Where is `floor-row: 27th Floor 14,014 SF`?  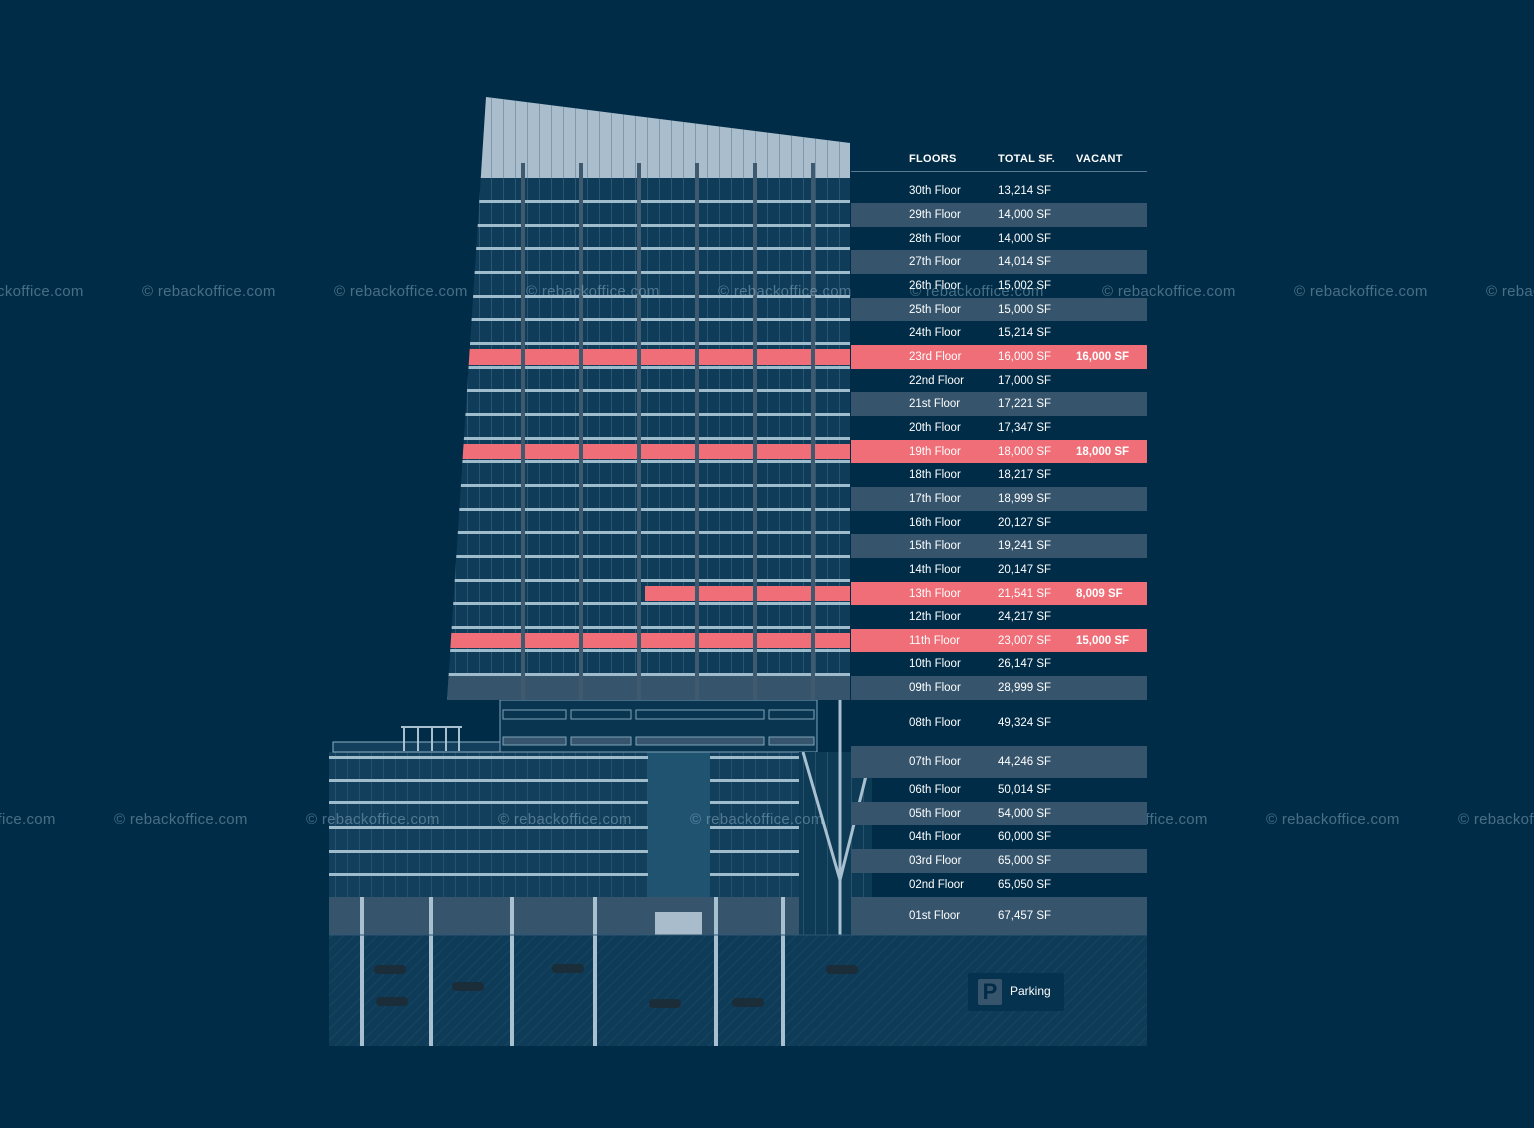 floor-row: 27th Floor 14,014 SF is located at coordinates (999, 262).